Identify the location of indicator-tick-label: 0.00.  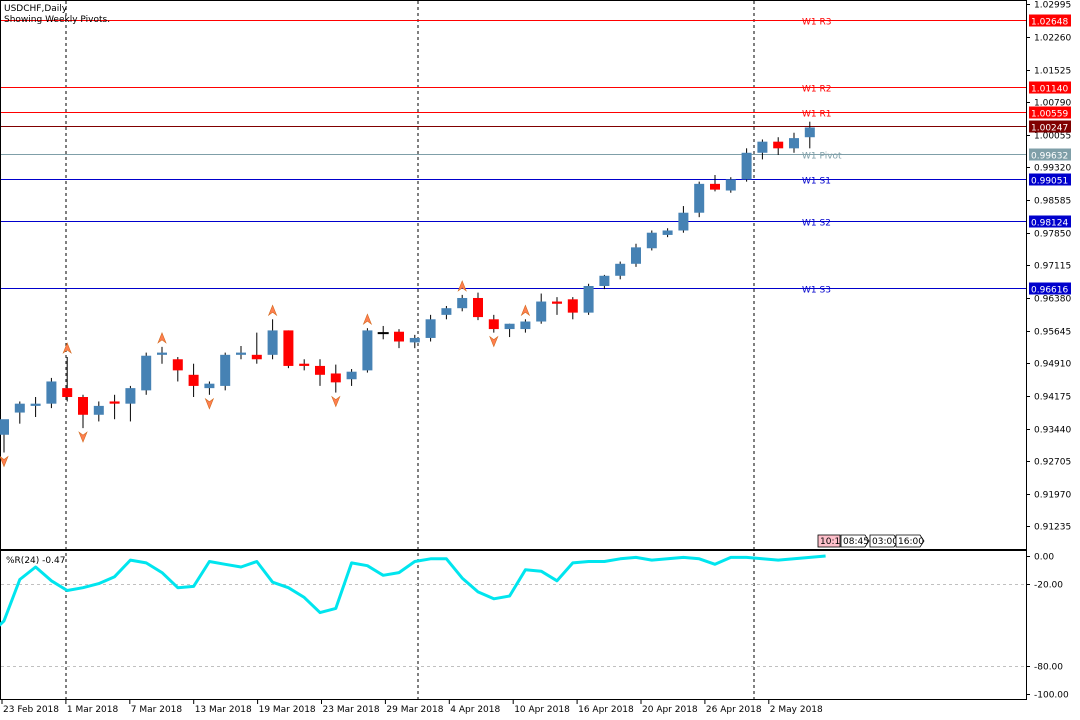
(1044, 558).